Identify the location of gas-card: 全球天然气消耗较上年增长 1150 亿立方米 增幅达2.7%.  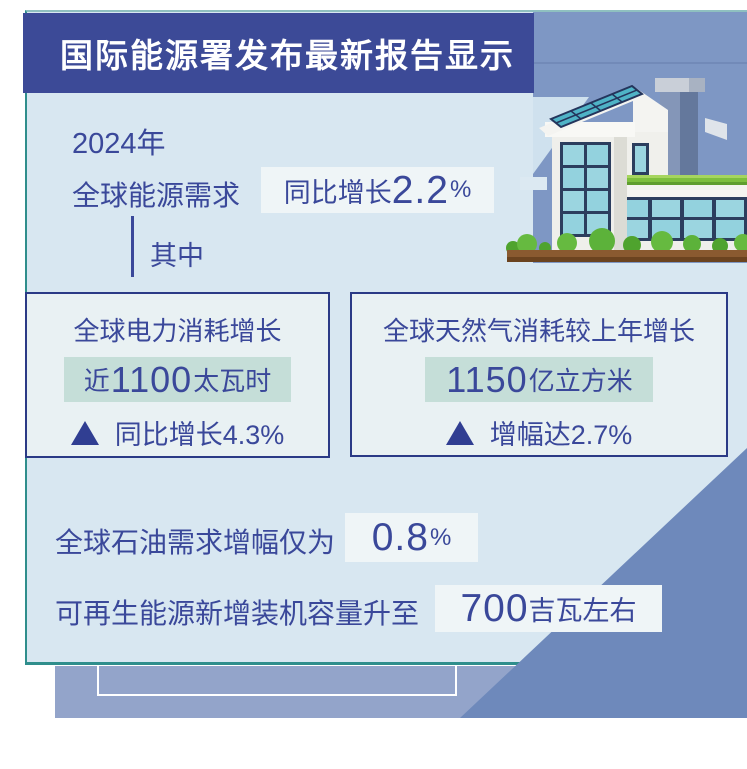
(539, 374).